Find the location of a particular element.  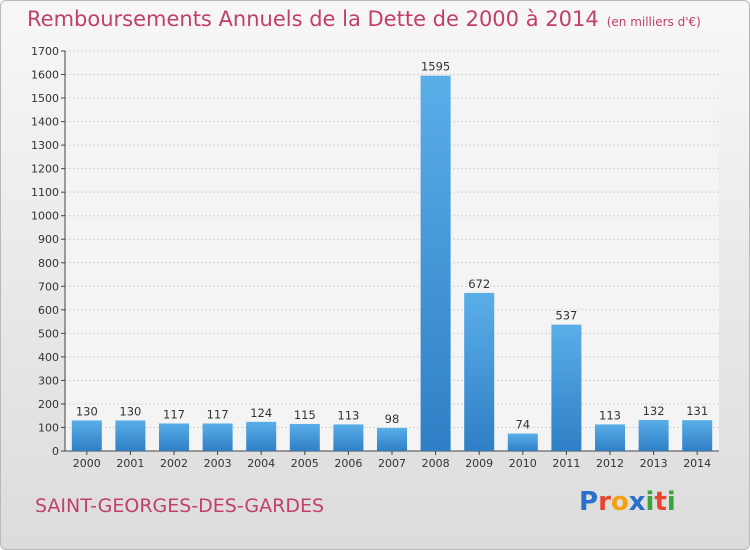

y-tick-label: 600 is located at coordinates (48, 310).